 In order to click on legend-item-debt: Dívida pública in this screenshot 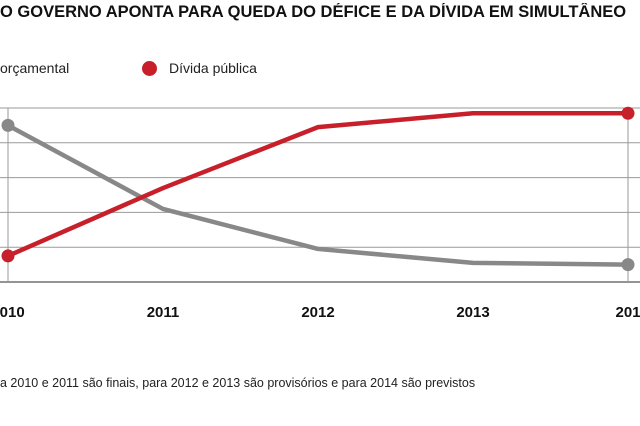, I will do `click(199, 68)`.